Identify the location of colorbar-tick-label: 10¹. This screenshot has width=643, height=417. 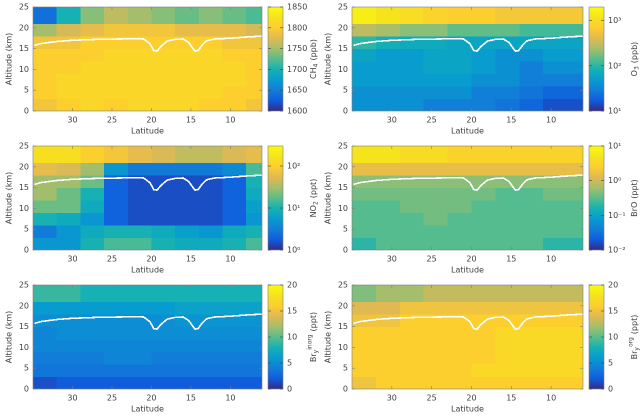
(293, 208).